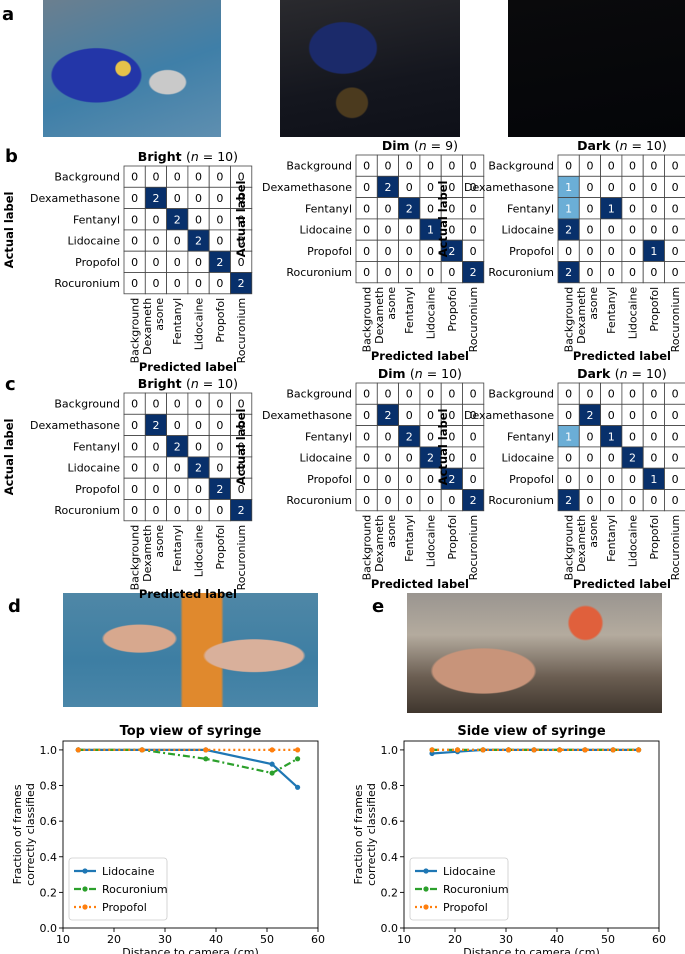  What do you see at coordinates (94, 468) in the screenshot?
I see `row-label: Lidocaine` at bounding box center [94, 468].